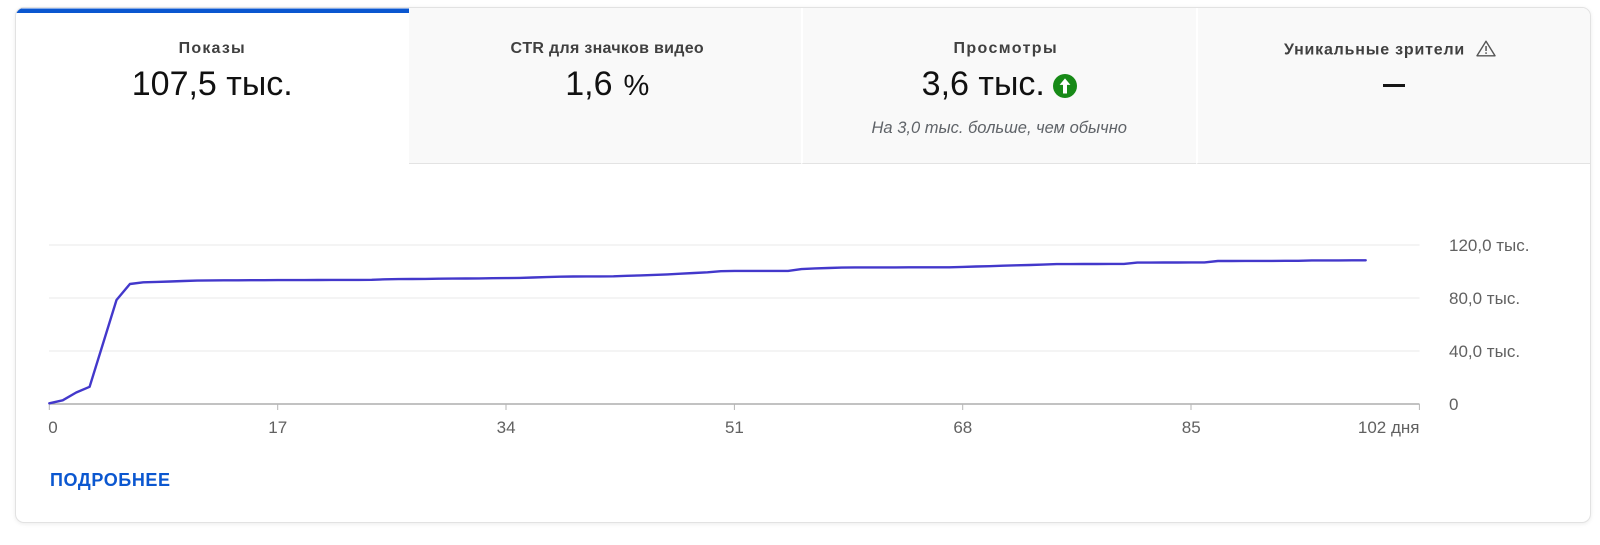 The height and width of the screenshot is (545, 1600). What do you see at coordinates (1484, 351) in the screenshot?
I see `svg-text: 40,0 тыс.` at bounding box center [1484, 351].